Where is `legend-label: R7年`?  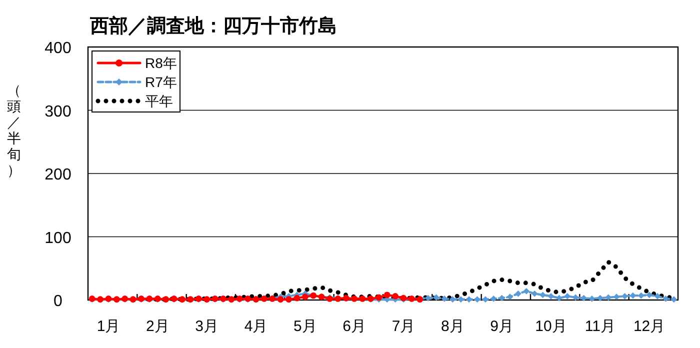
legend-label: R7年 is located at coordinates (161, 82).